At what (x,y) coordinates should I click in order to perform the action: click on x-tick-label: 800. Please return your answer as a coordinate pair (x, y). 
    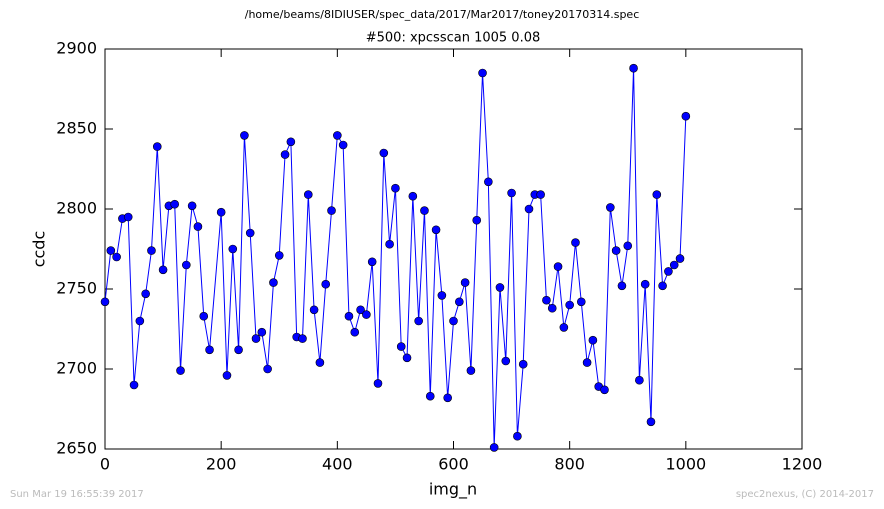
    Looking at the image, I should click on (569, 464).